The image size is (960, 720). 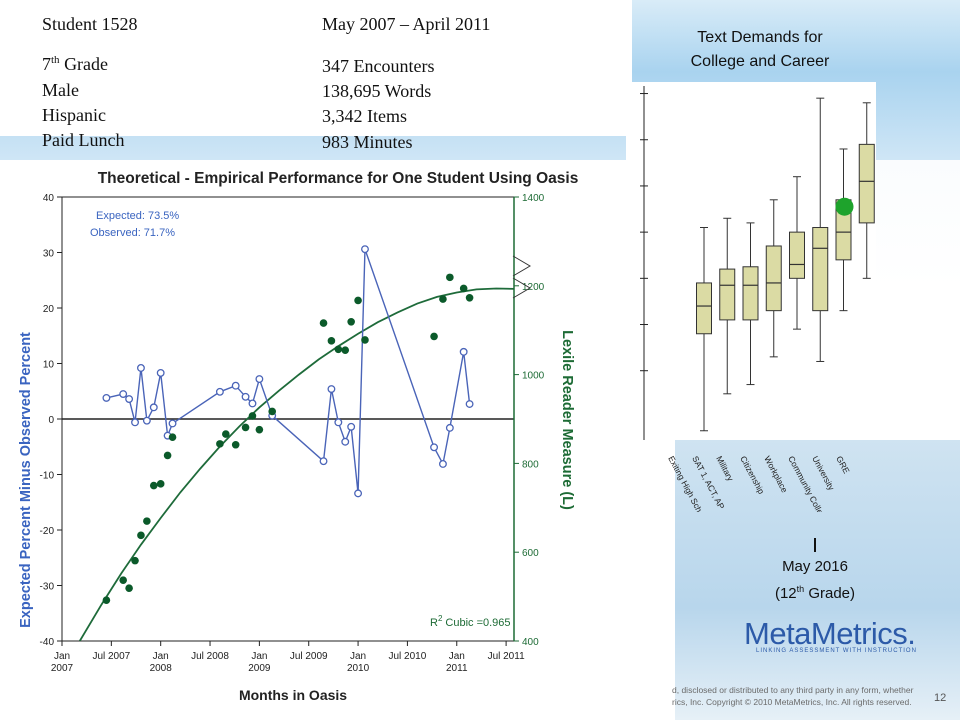 I want to click on student-position-marker, so click(x=844, y=206).